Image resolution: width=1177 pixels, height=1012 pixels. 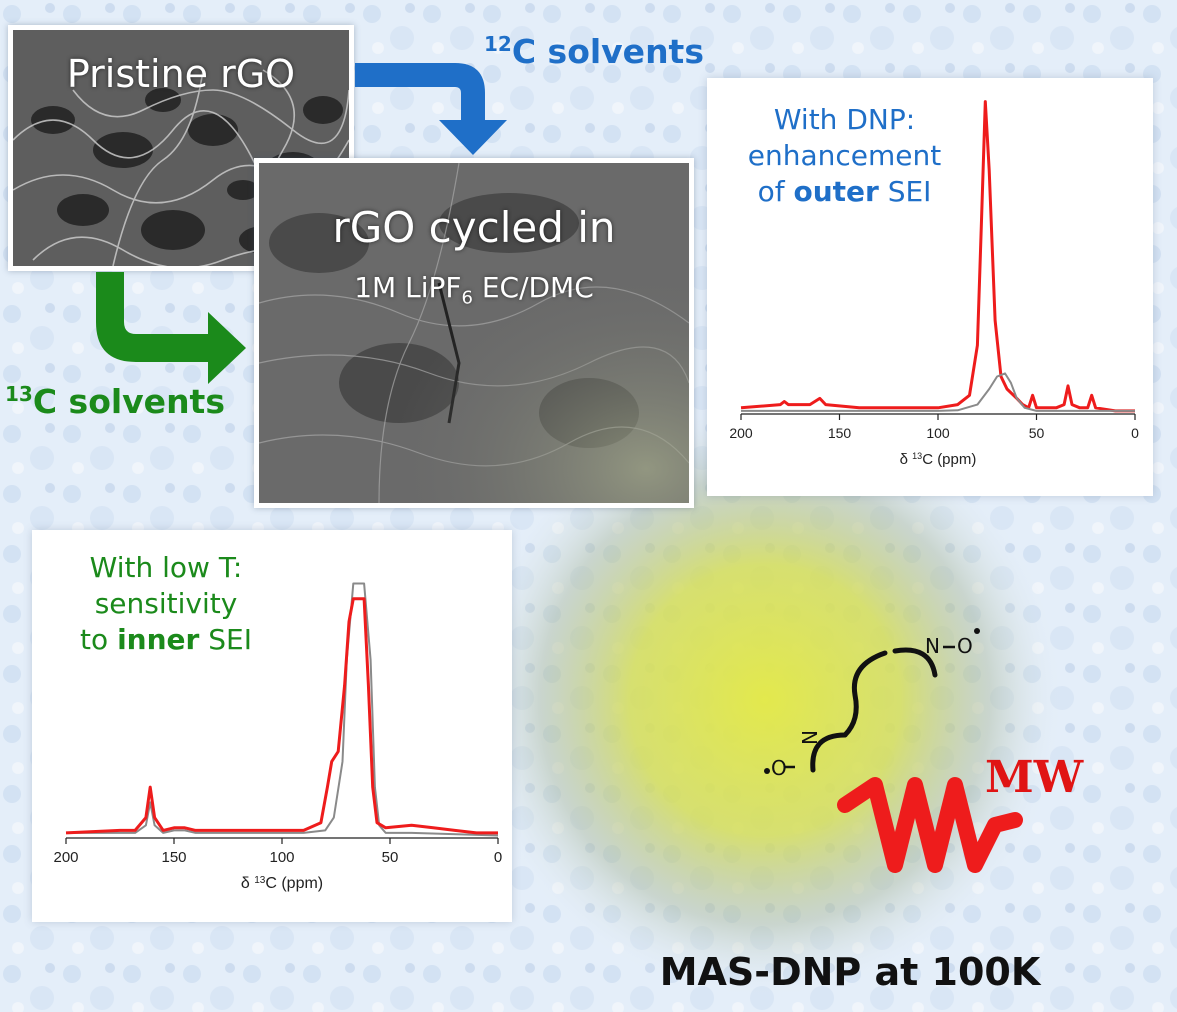 I want to click on cycled-rgo-title: rGO cycled in, so click(x=474, y=227).